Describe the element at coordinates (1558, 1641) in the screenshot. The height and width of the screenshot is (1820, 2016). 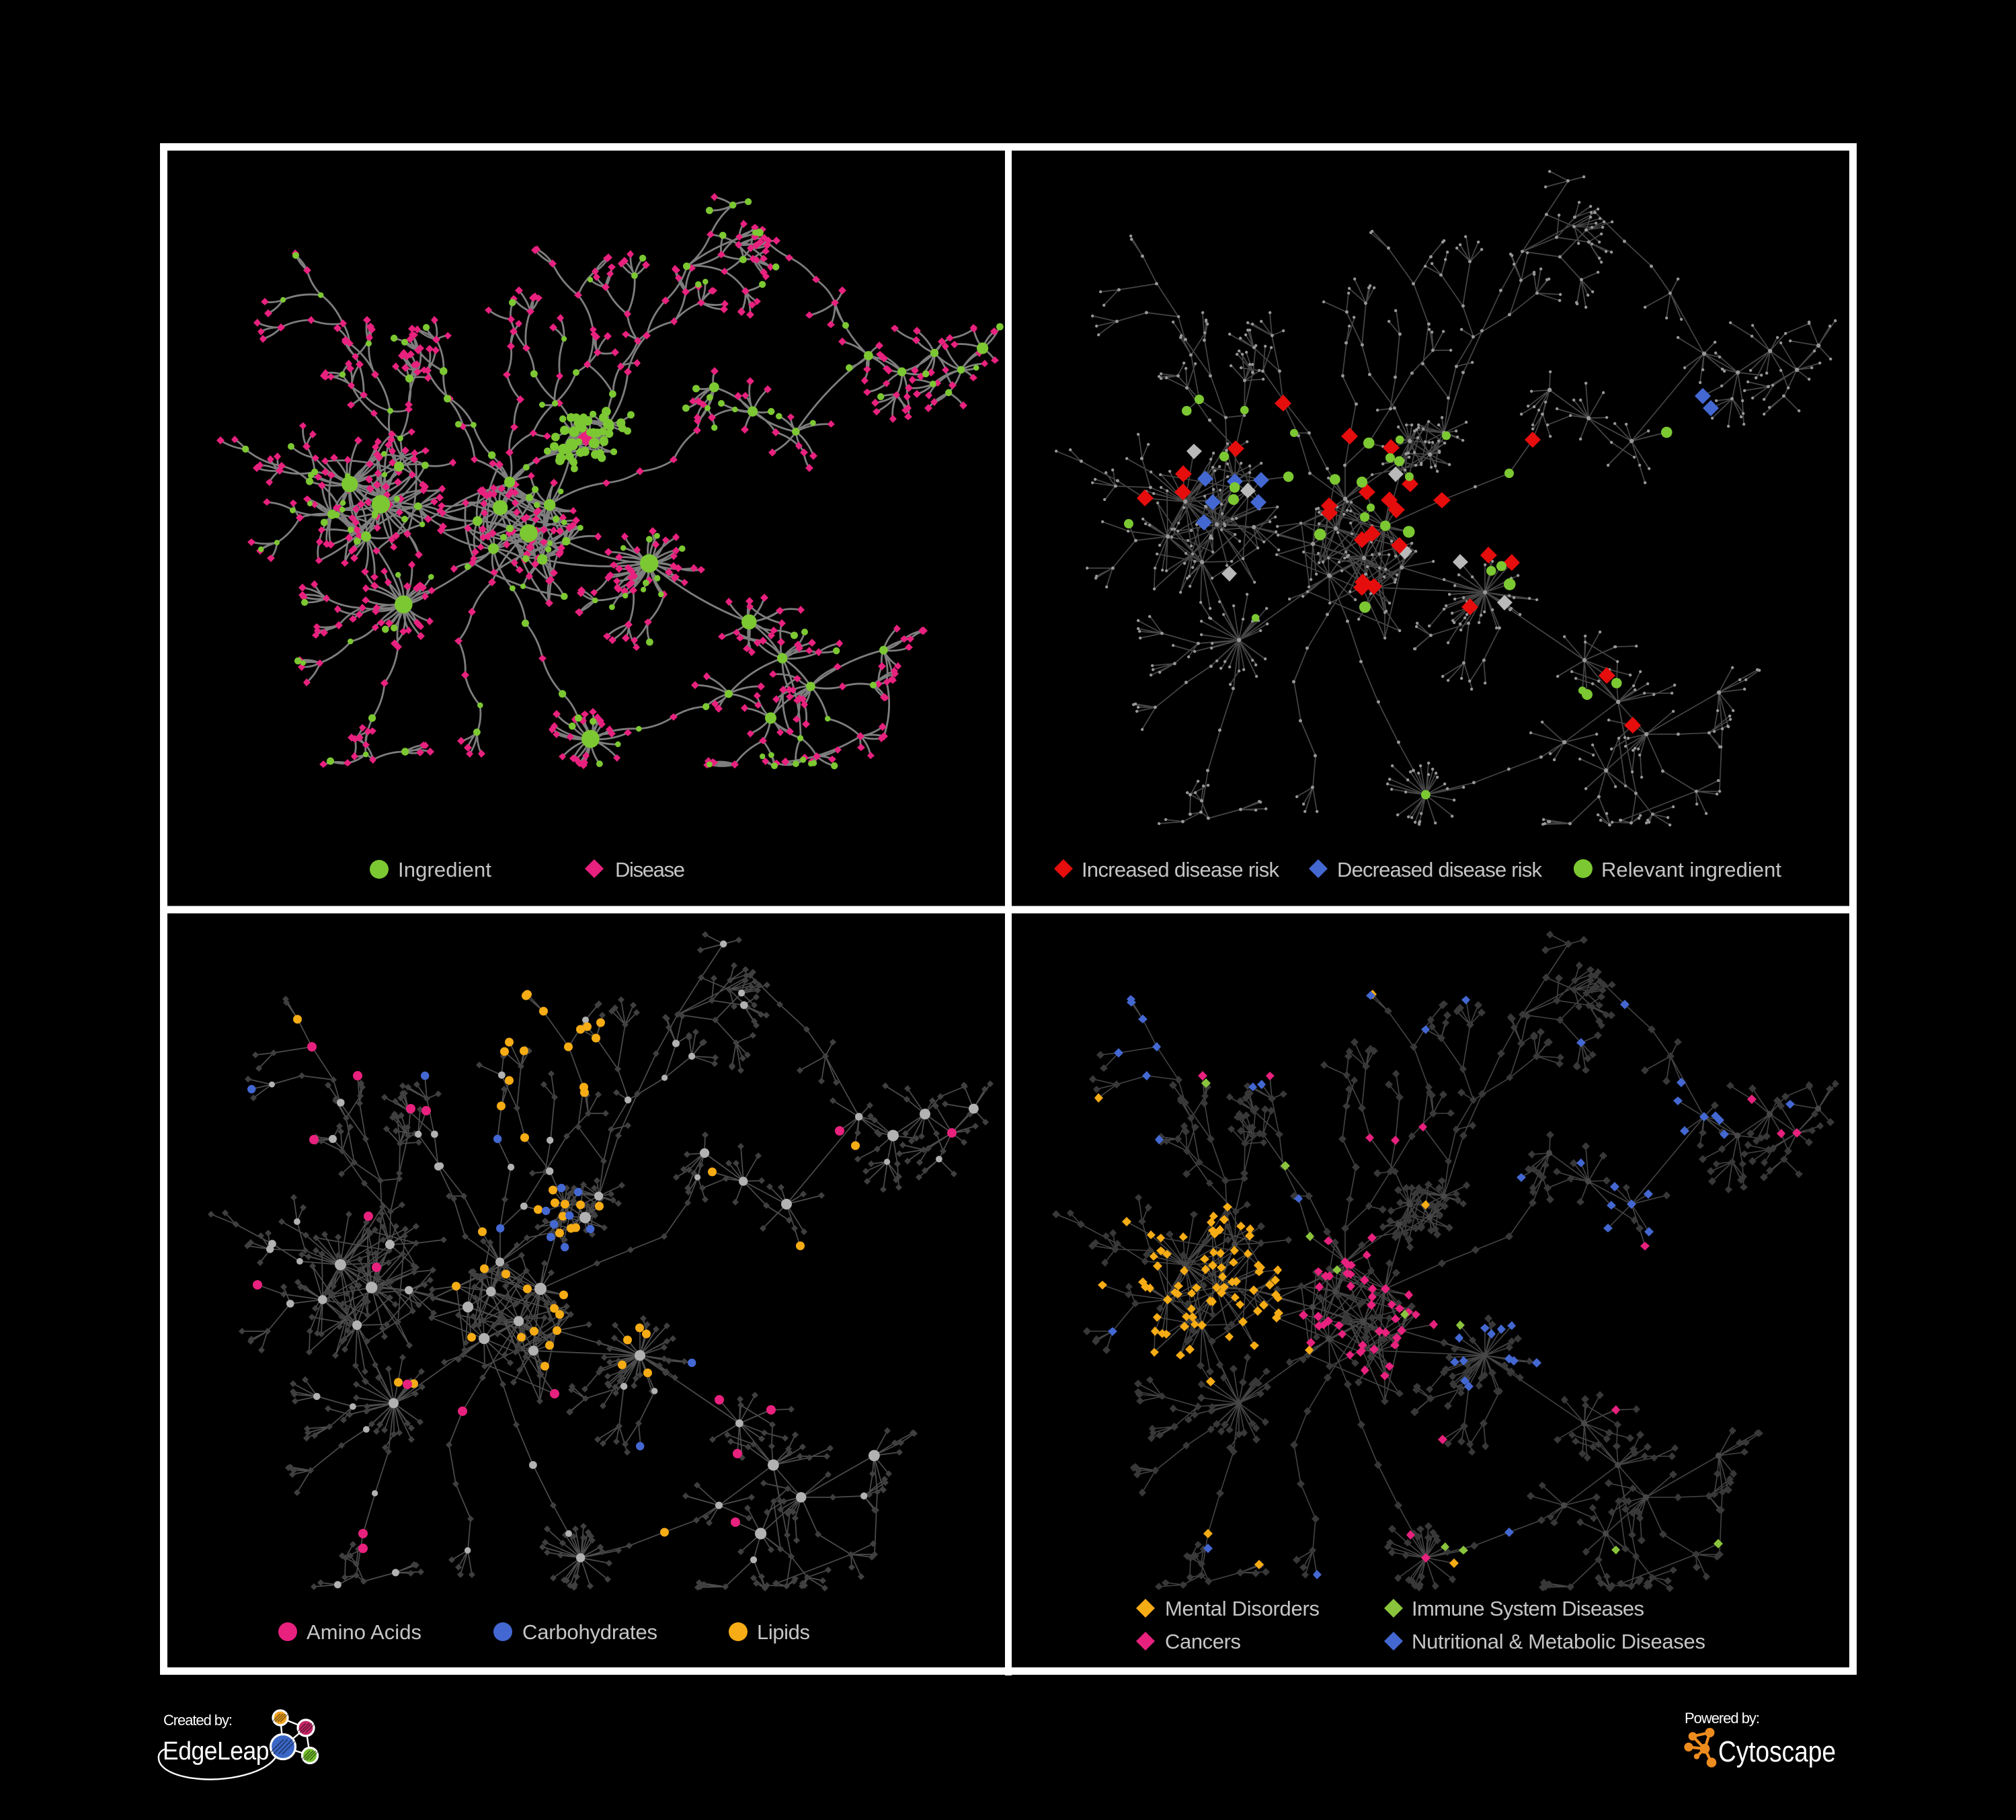
I see `svg-text:Nutritional & Metabolic Diseas: Nutritional & Metabolic Diseases` at that location.